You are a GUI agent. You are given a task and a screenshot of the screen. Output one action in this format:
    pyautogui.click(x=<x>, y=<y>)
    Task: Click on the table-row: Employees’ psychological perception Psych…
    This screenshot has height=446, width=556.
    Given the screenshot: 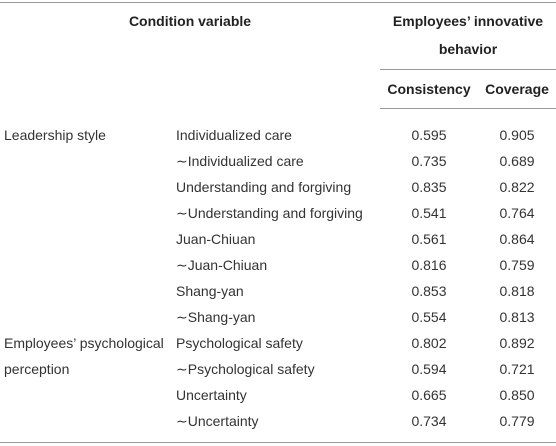 What is the action you would take?
    pyautogui.click(x=278, y=353)
    